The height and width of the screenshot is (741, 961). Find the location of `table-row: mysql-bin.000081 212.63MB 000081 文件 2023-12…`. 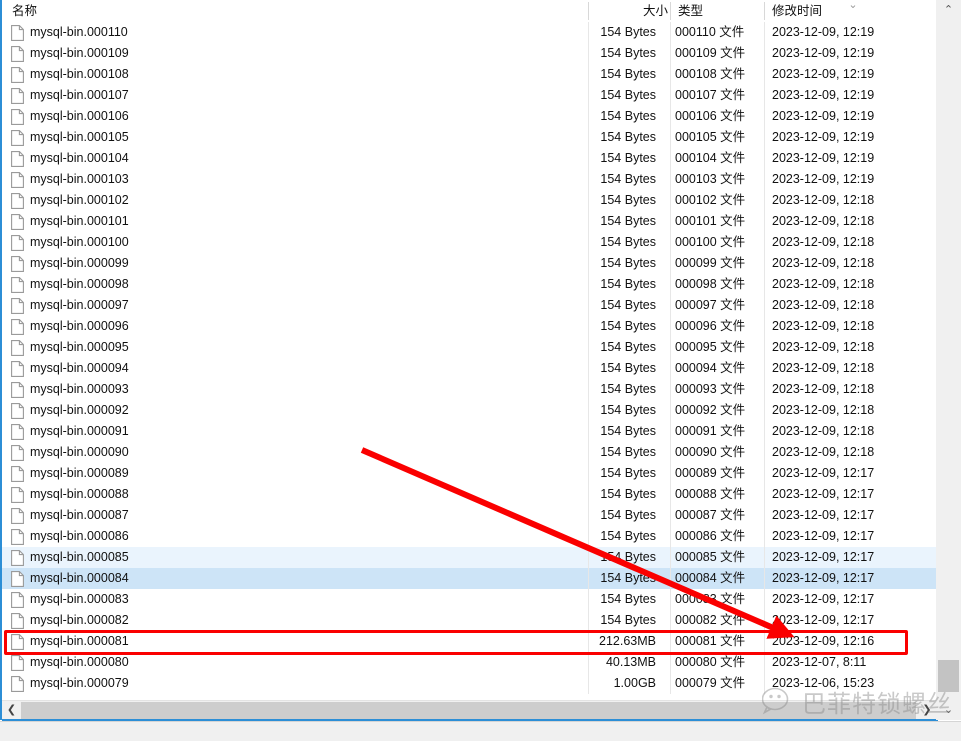

table-row: mysql-bin.000081 212.63MB 000081 文件 2023-12… is located at coordinates (470, 641).